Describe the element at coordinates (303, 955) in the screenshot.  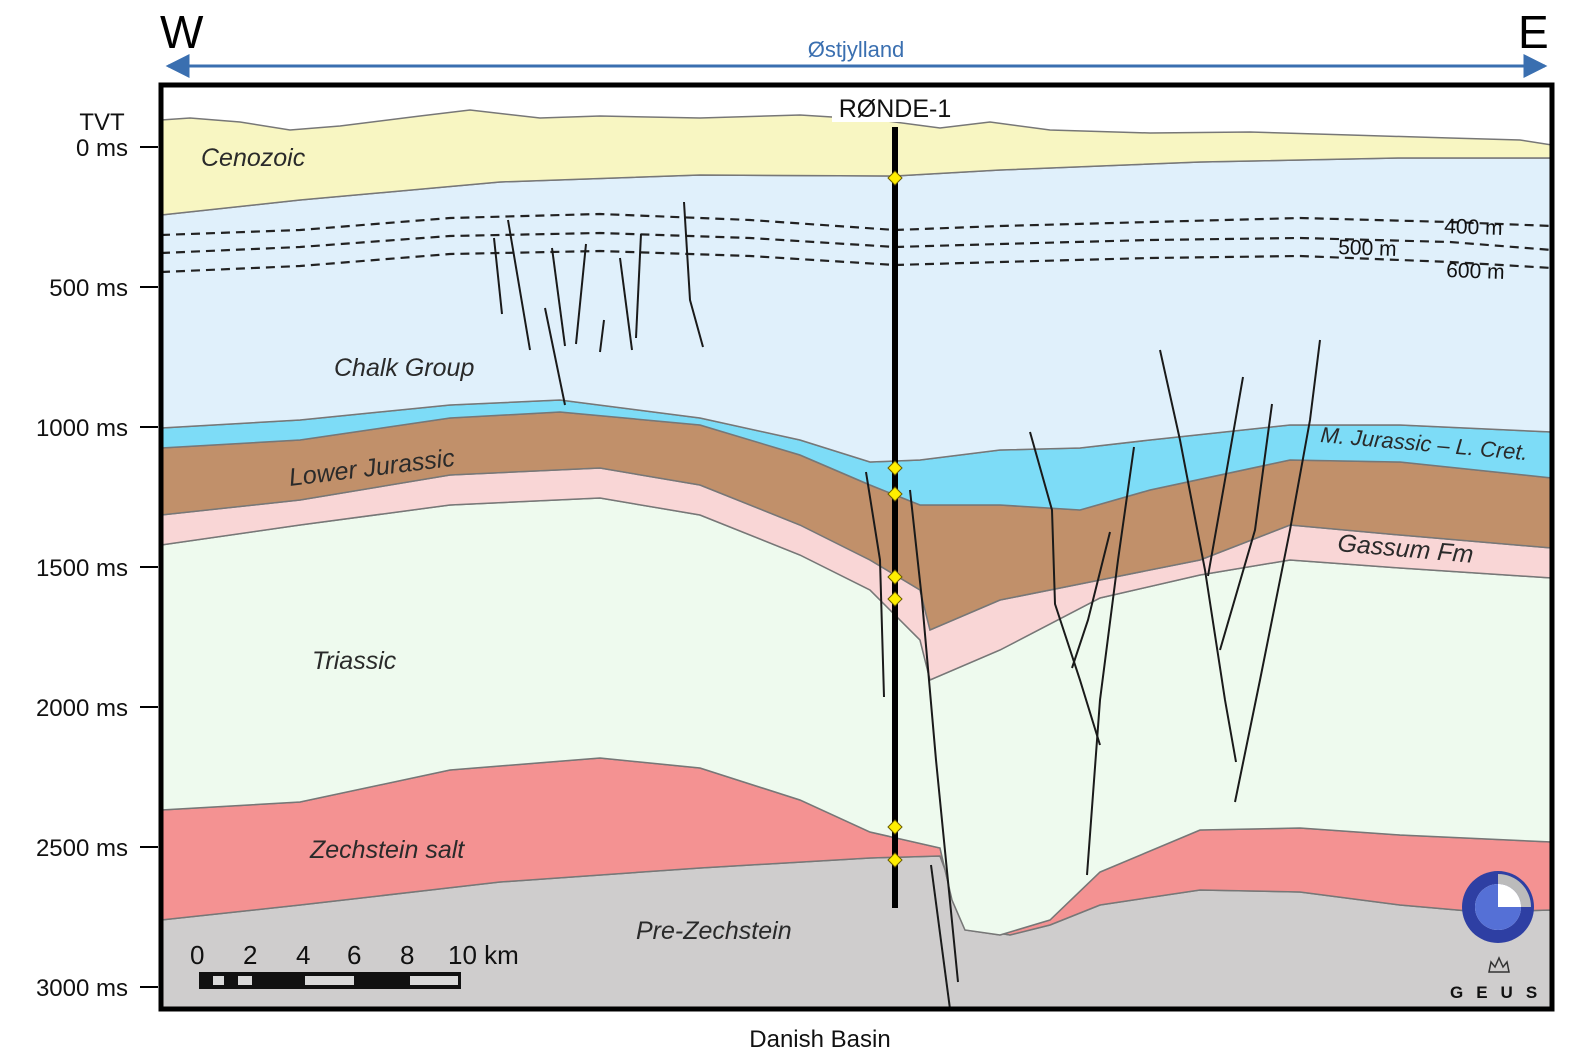
I see `scale-tick-label: 4` at that location.